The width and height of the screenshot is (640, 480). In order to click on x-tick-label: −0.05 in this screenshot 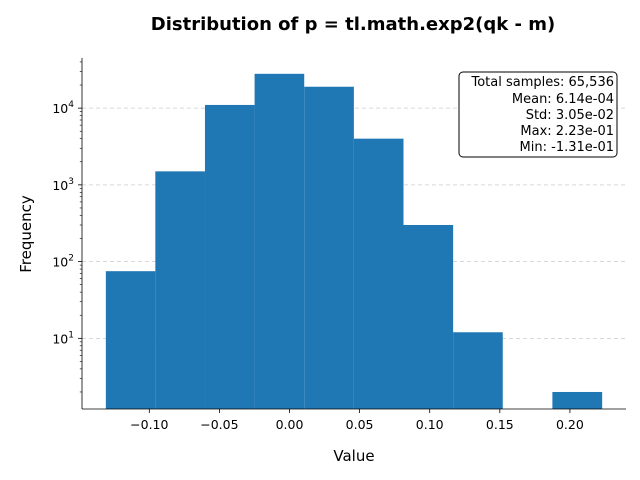, I will do `click(219, 424)`.